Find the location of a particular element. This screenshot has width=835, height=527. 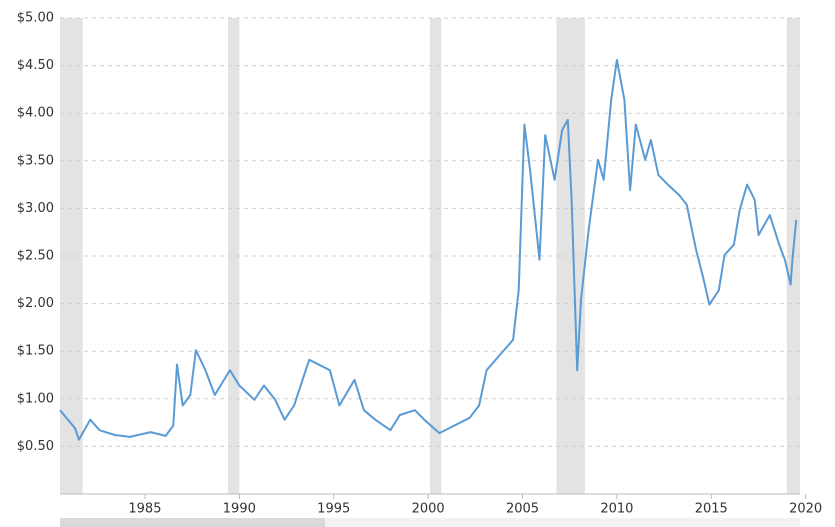

y-tick-label: $0.50 is located at coordinates (35, 446).